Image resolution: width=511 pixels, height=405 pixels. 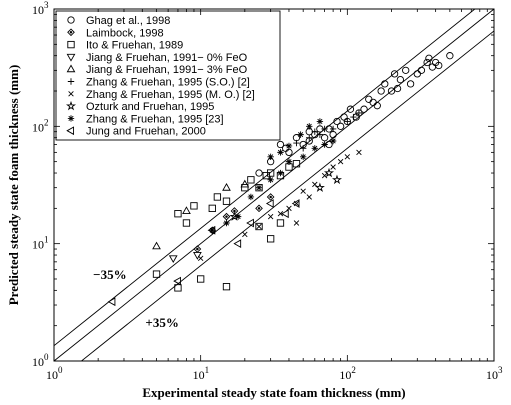 I want to click on annotations: −35% +35%, so click(x=136, y=298).